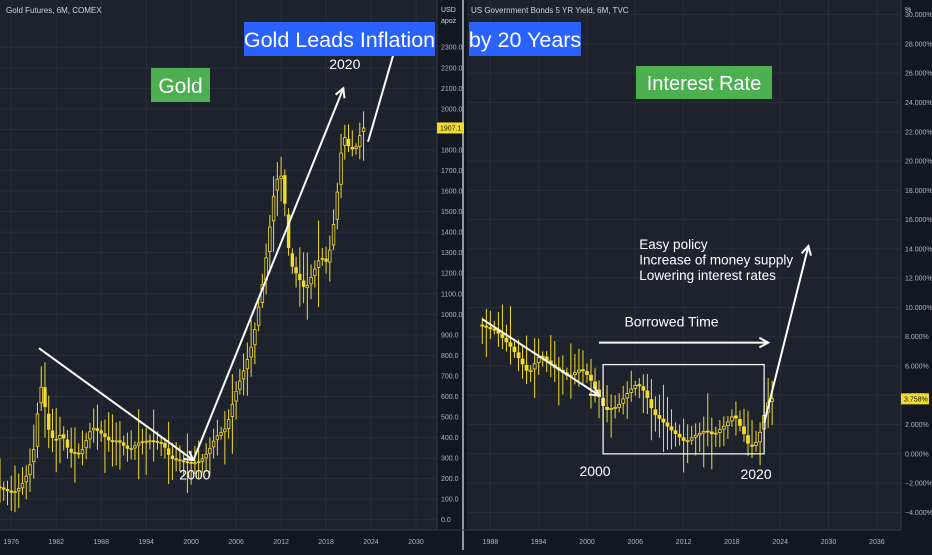 The width and height of the screenshot is (932, 555). I want to click on yield-x-tick-4: 2012, so click(684, 542).